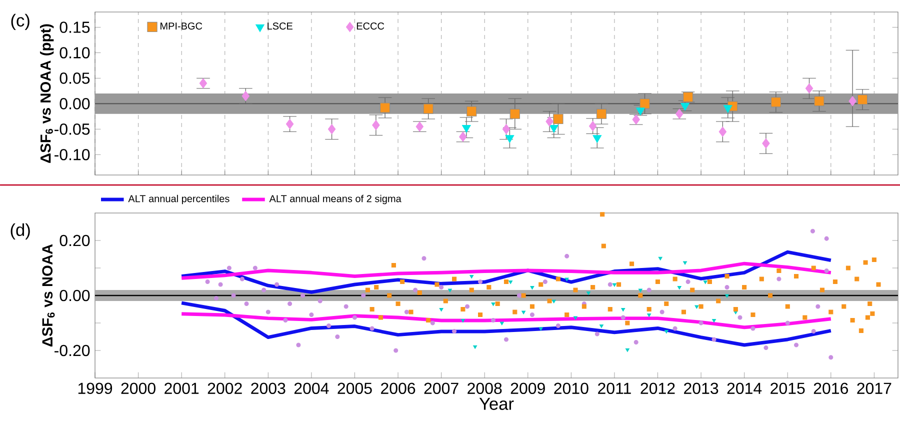 The image size is (900, 424). What do you see at coordinates (311, 388) in the screenshot?
I see `x-tick-label: 2004` at bounding box center [311, 388].